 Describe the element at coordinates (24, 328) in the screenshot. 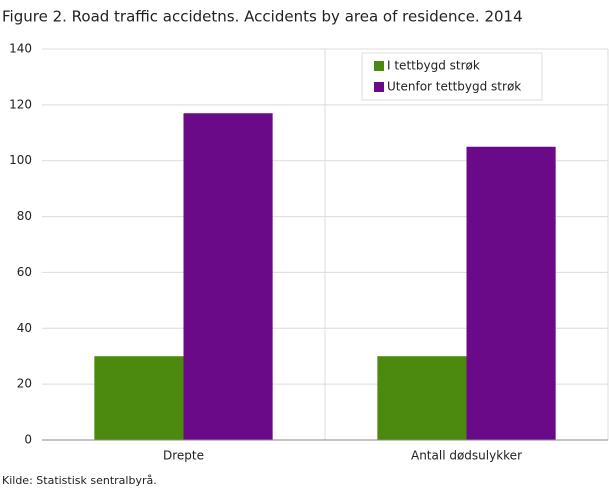

I see `y-tick-label: 40` at that location.